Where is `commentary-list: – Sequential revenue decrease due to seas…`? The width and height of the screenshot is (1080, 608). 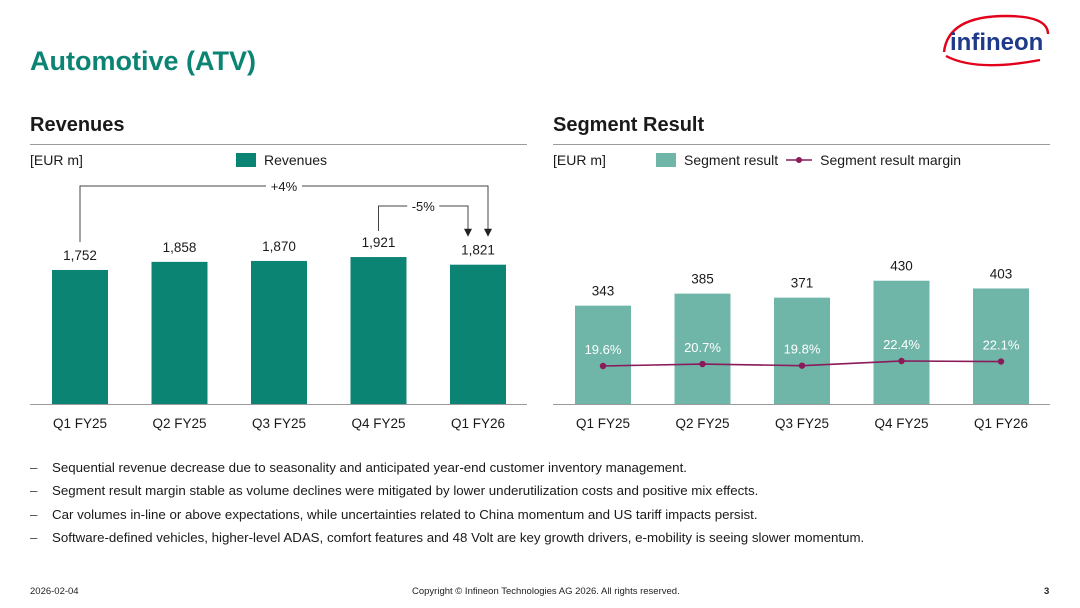
commentary-list: – Sequential revenue decrease due to seas… is located at coordinates (447, 507).